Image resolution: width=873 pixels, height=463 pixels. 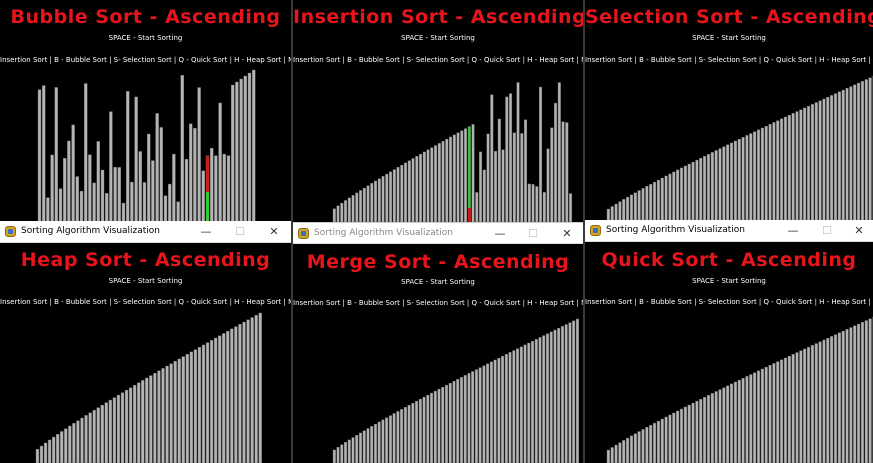 I want to click on window-title: Sorting Algorithm Visualization, so click(x=91, y=231).